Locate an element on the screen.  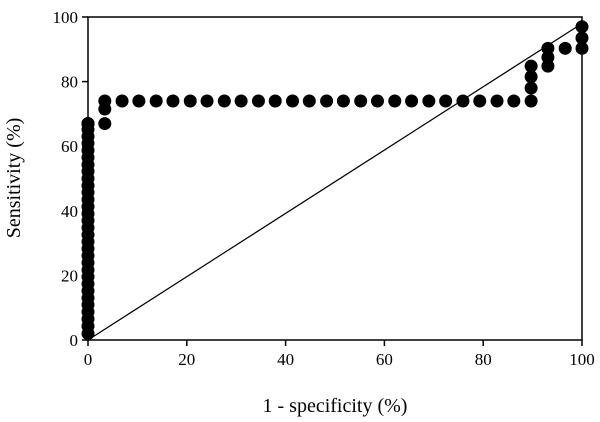
x-tick-label: 80 is located at coordinates (483, 359).